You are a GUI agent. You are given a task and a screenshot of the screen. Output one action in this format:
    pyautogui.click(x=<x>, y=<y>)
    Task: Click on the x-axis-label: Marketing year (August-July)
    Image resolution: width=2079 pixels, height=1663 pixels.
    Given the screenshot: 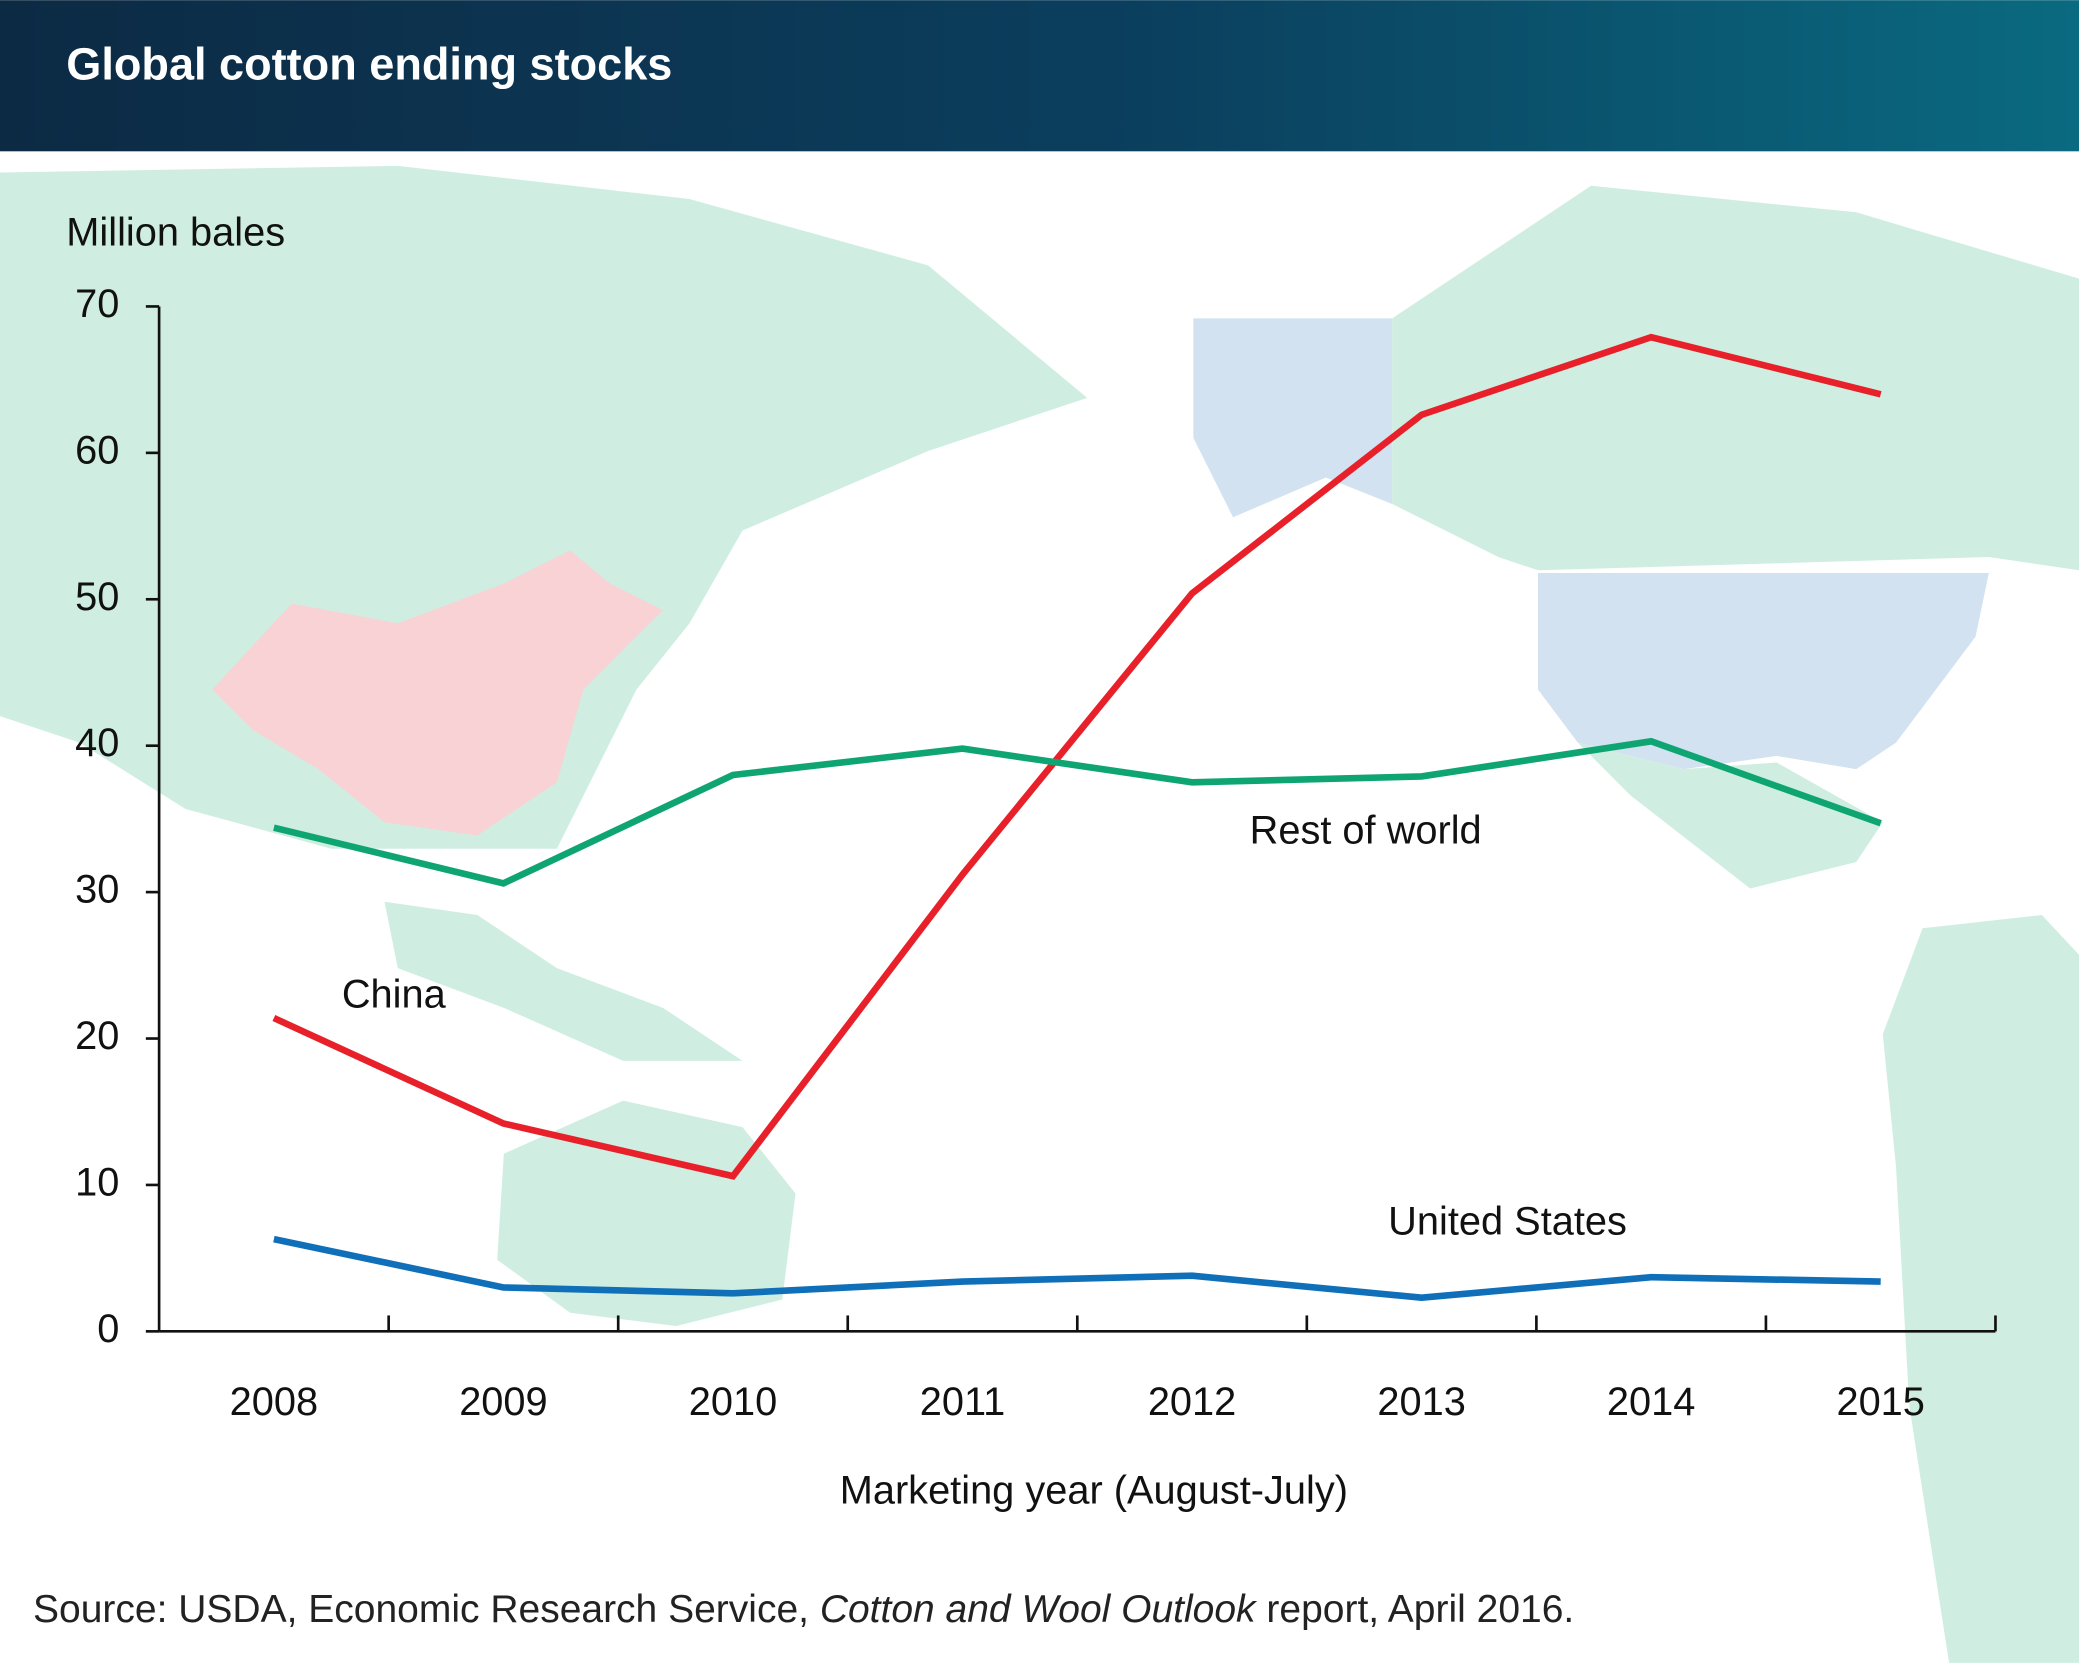 What is the action you would take?
    pyautogui.click(x=1094, y=1491)
    